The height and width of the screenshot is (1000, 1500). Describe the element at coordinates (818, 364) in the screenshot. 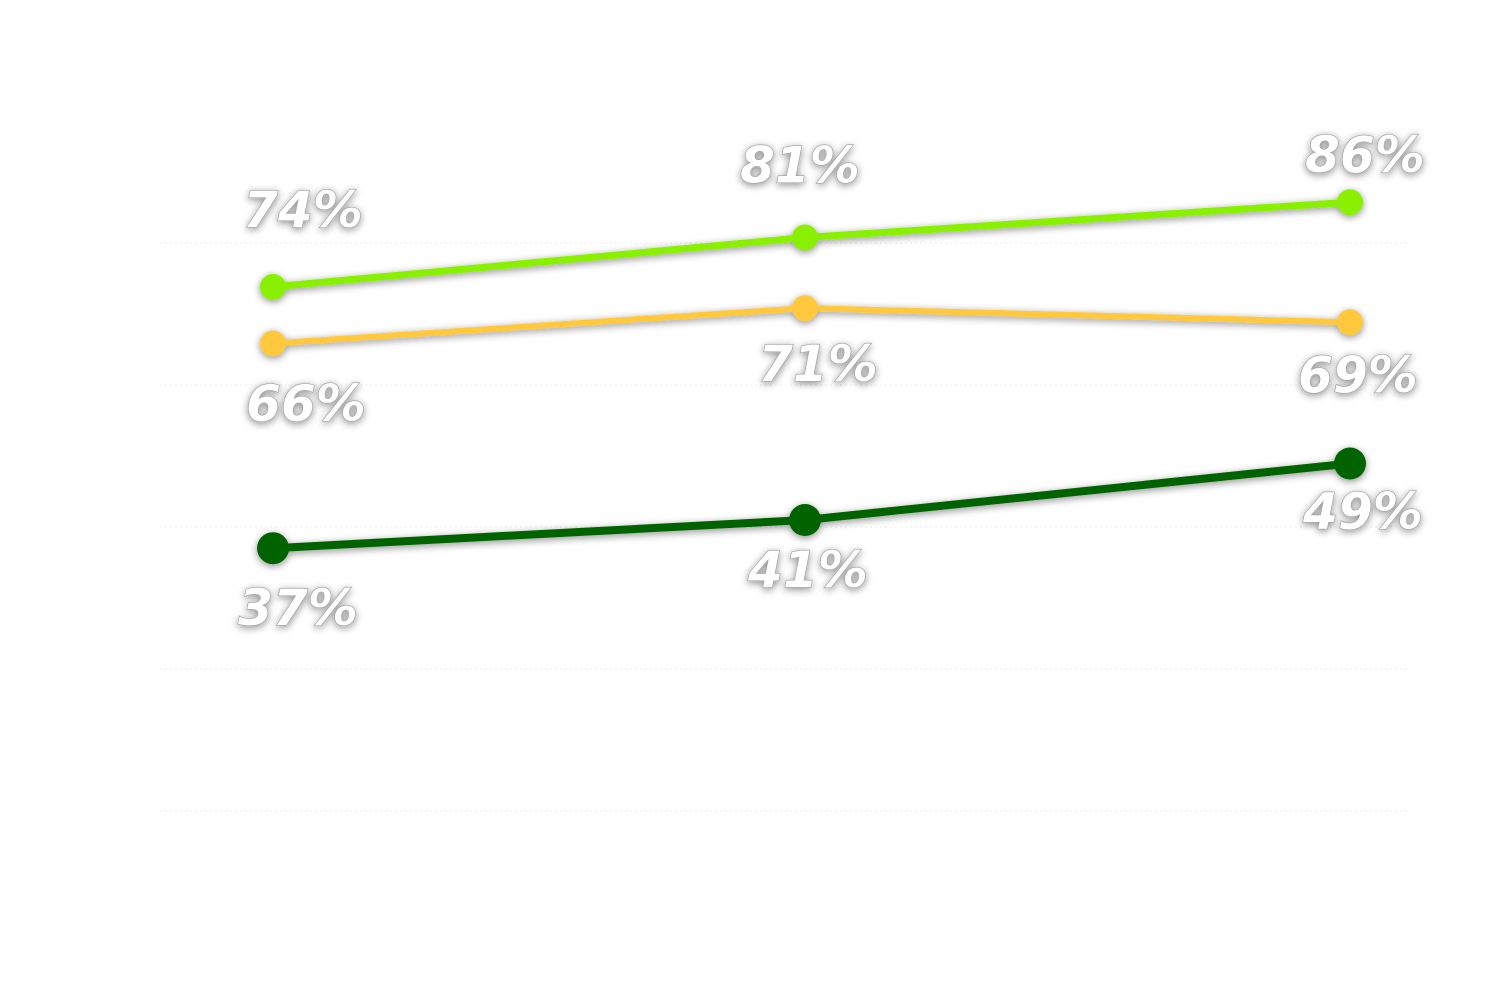

I see `data-label-s2-2: 71%` at that location.